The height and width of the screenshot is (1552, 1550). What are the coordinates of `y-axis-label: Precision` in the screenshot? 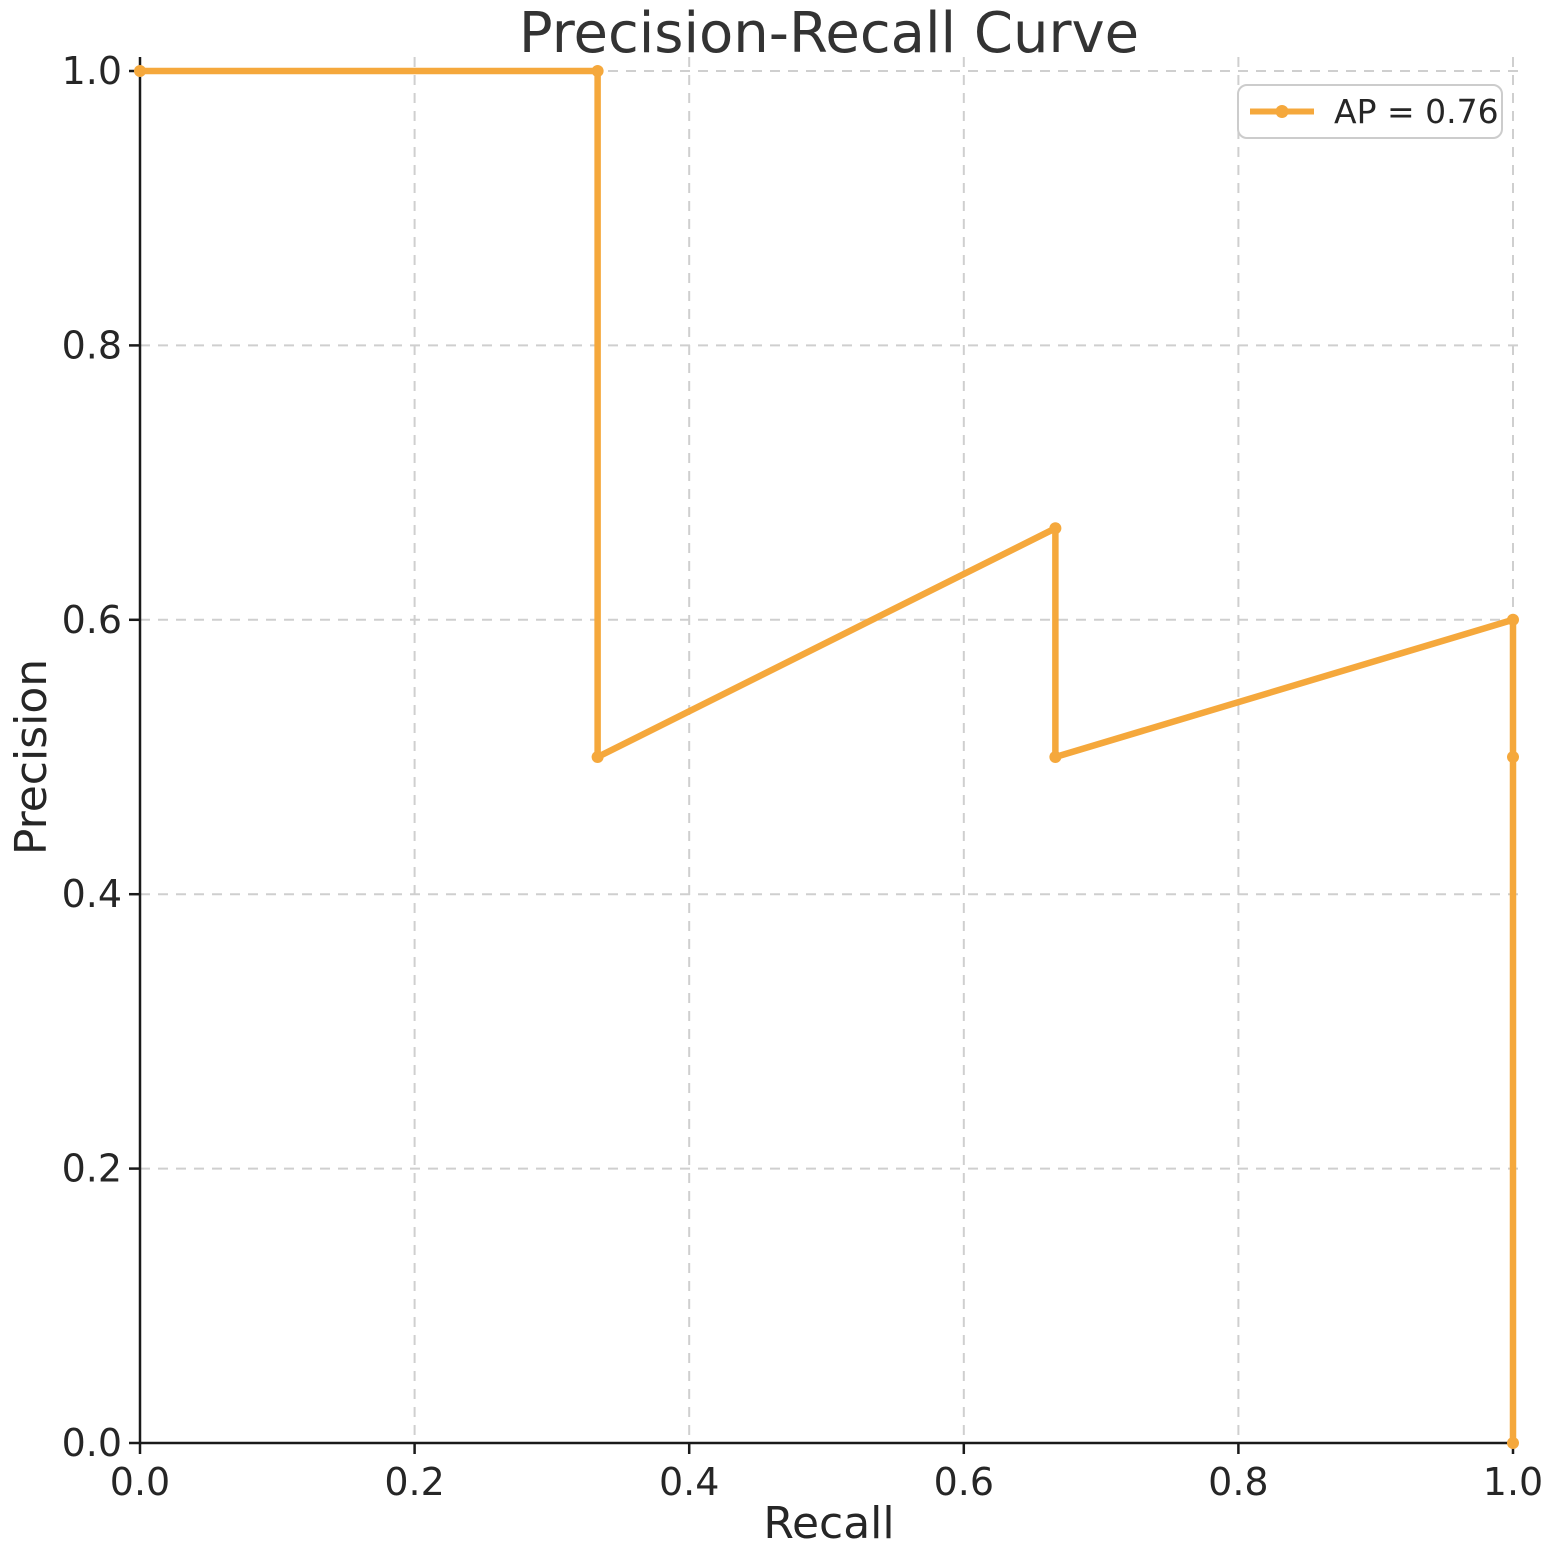 It's located at (31, 757).